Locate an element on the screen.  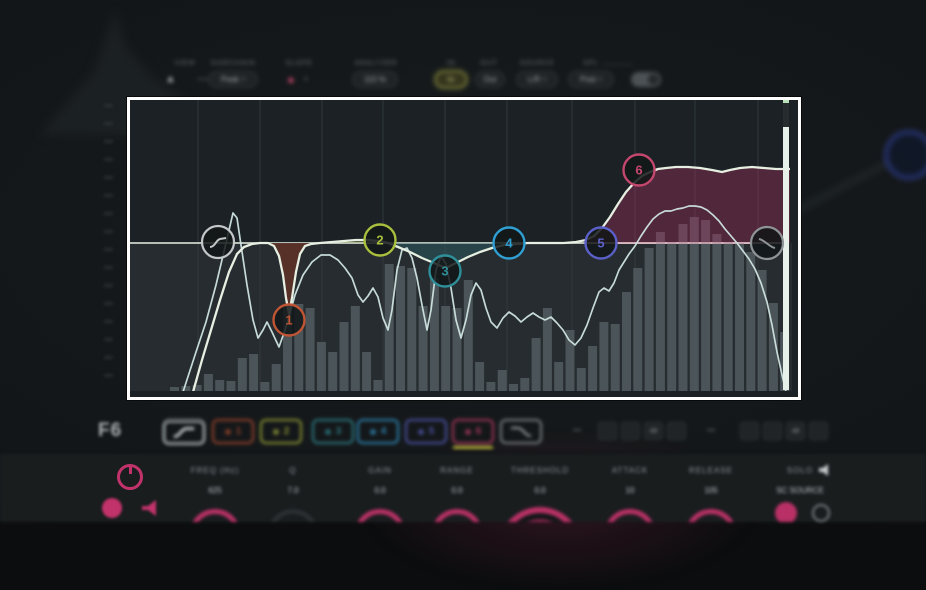
sc-source-knob is located at coordinates (786, 512).